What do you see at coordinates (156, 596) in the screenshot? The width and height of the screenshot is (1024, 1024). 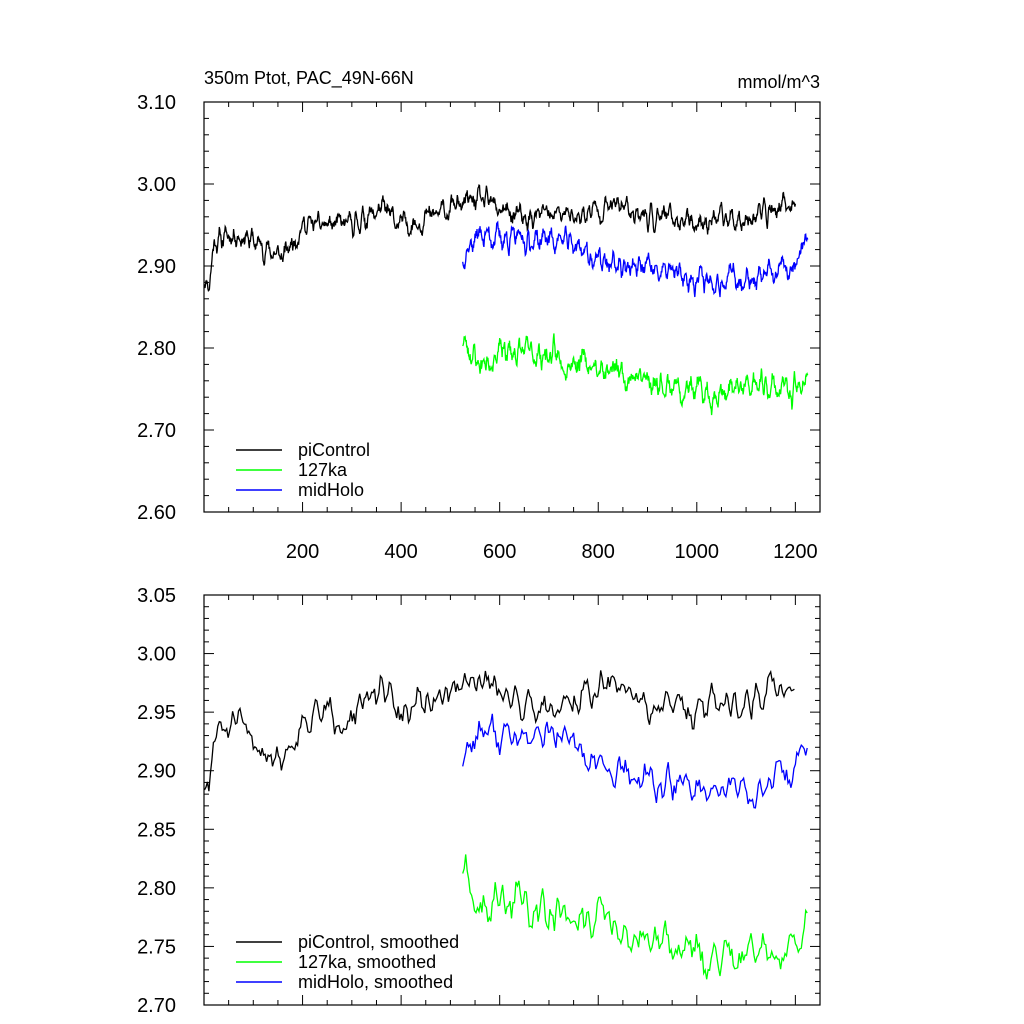 I see `y-tick-label: 3.05` at bounding box center [156, 596].